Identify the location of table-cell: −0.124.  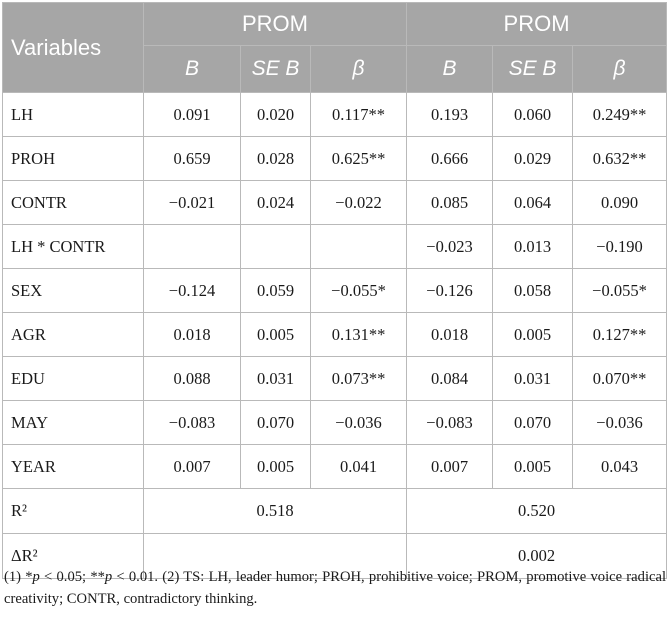
(192, 290).